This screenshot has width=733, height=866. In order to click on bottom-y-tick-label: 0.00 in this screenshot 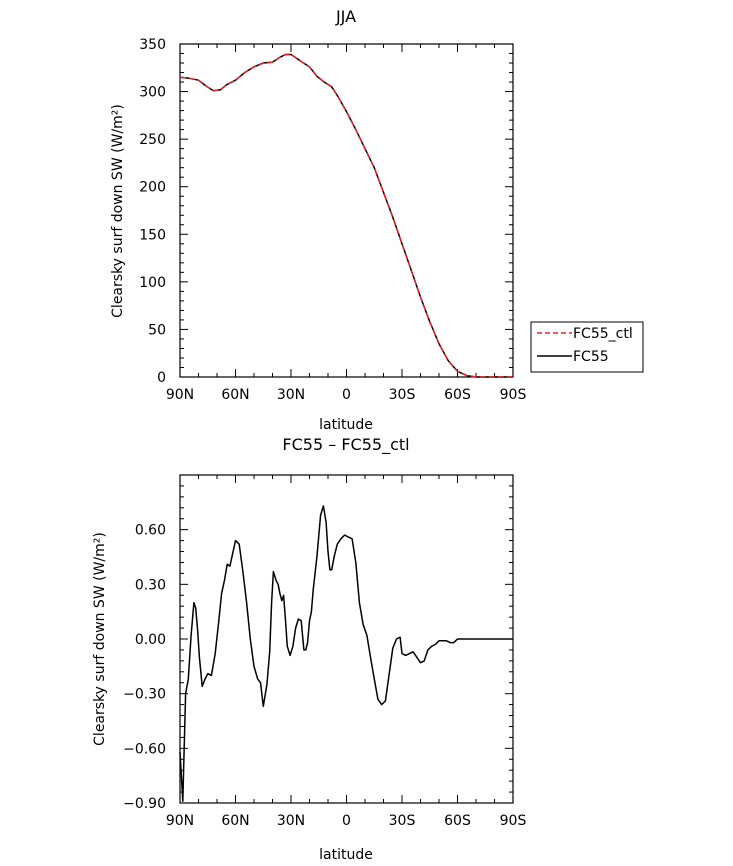, I will do `click(150, 640)`.